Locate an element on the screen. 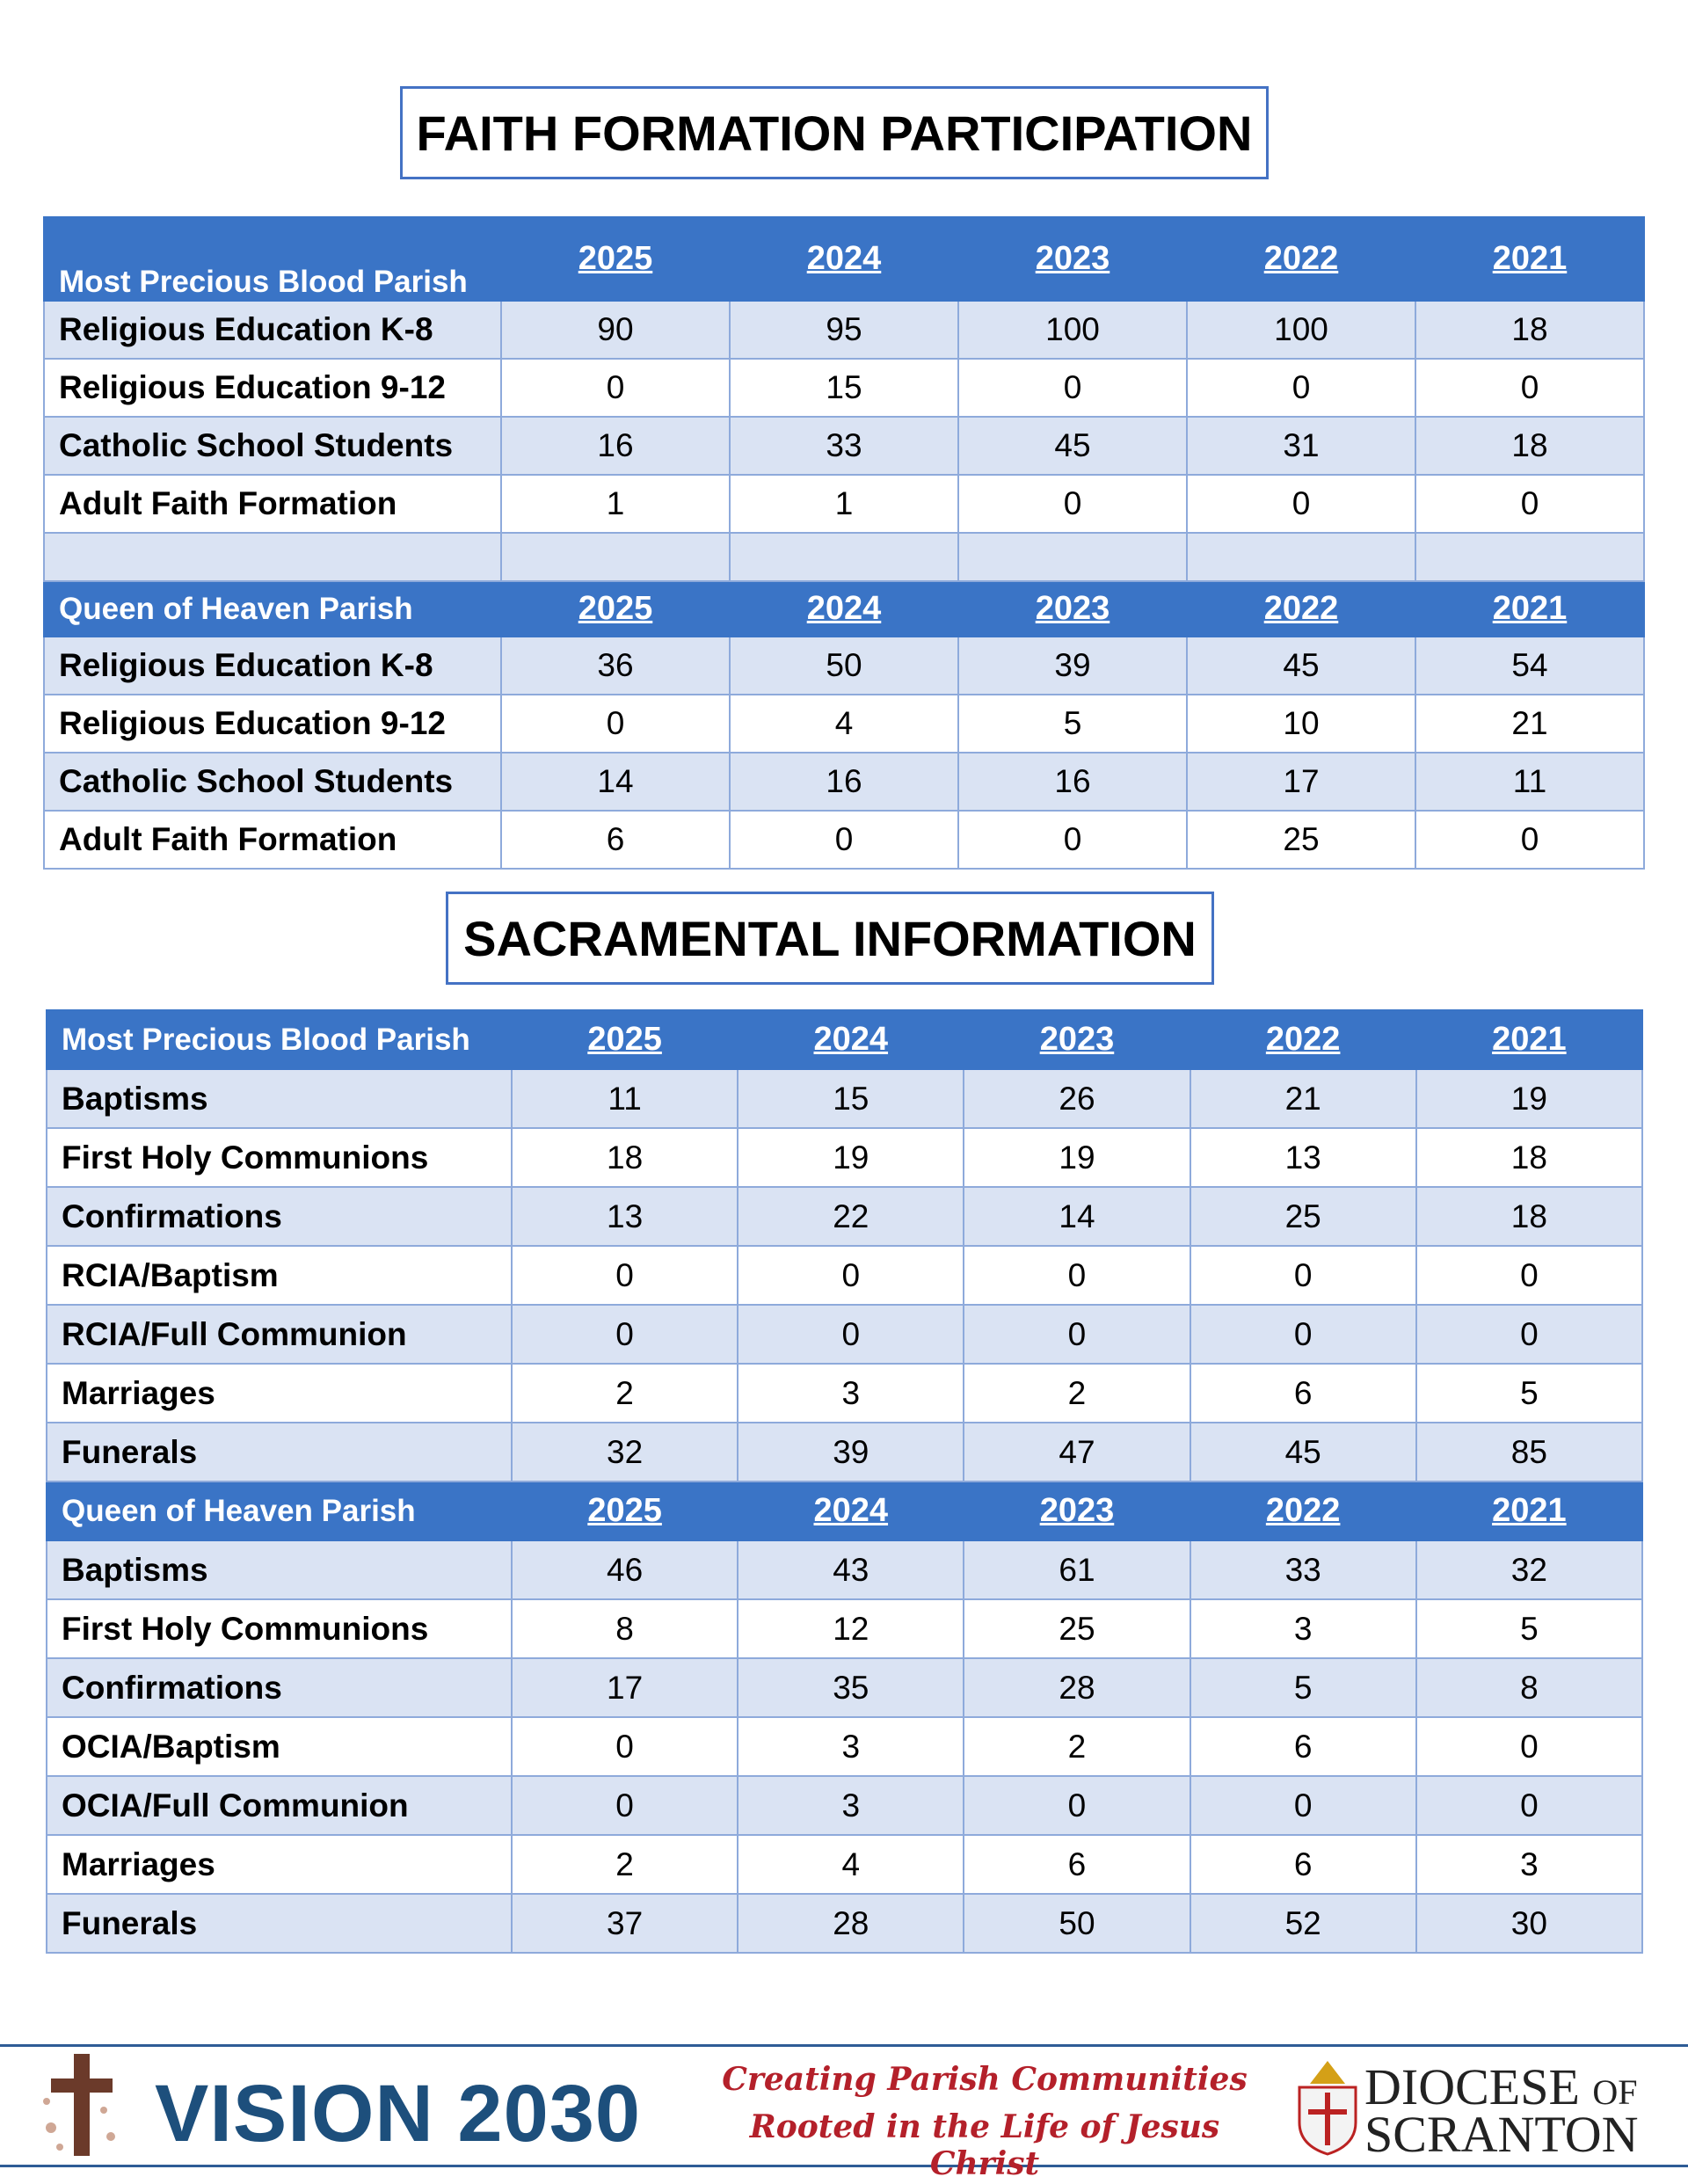  data-row: Funerals 37 28 50 52 30 is located at coordinates (845, 1923).